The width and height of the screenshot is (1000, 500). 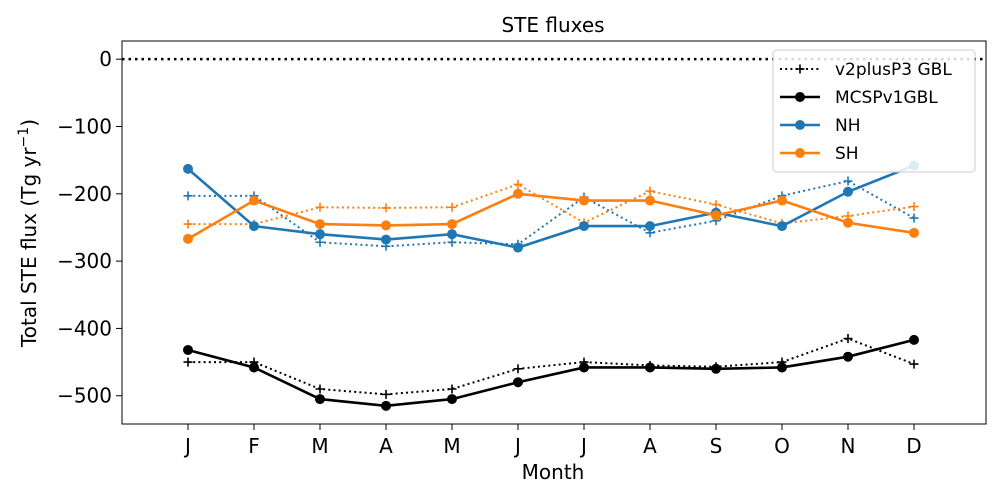 What do you see at coordinates (84, 126) in the screenshot?
I see `y-tick-label: −100` at bounding box center [84, 126].